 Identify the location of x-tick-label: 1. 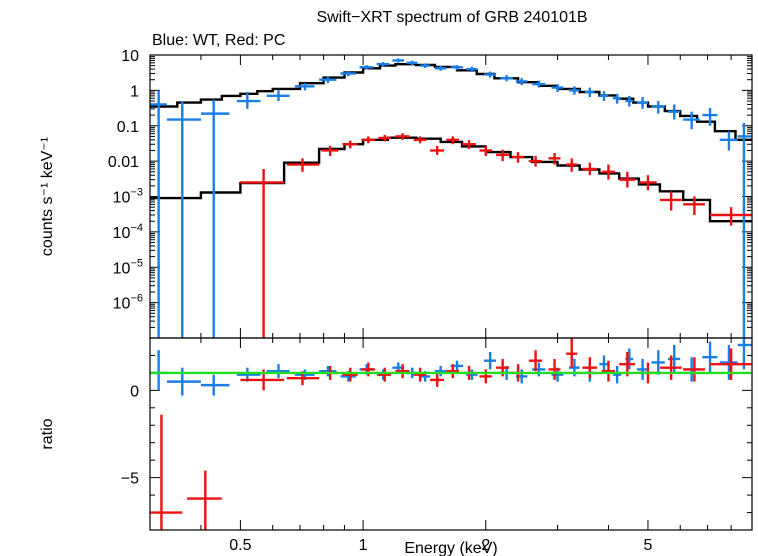
(363, 545).